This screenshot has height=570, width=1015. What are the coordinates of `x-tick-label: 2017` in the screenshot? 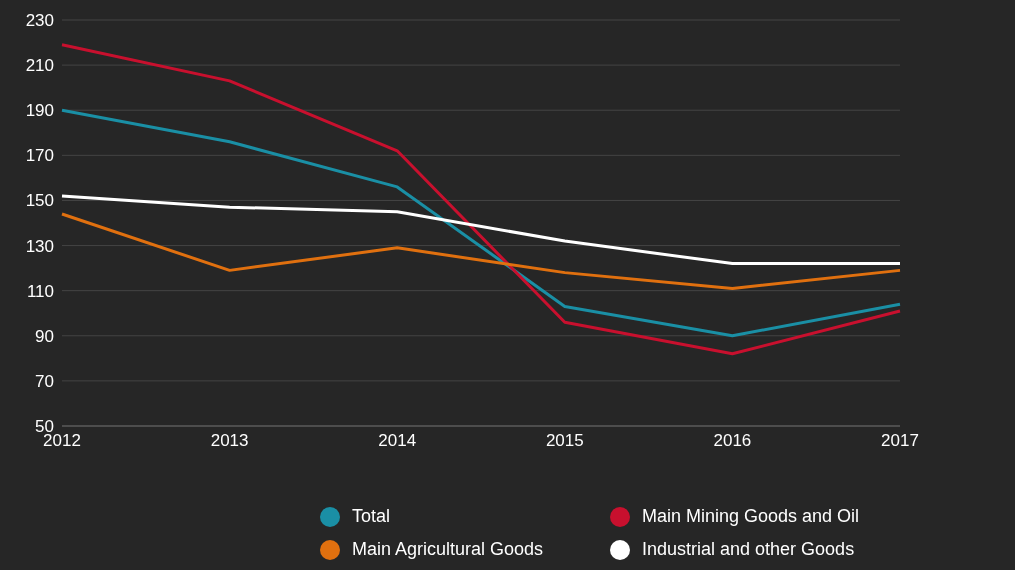 It's located at (900, 441).